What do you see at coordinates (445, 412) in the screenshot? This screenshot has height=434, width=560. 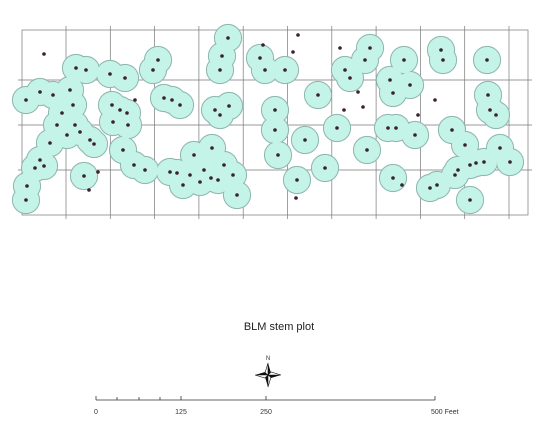 I see `scale-label: 500 Feet` at bounding box center [445, 412].